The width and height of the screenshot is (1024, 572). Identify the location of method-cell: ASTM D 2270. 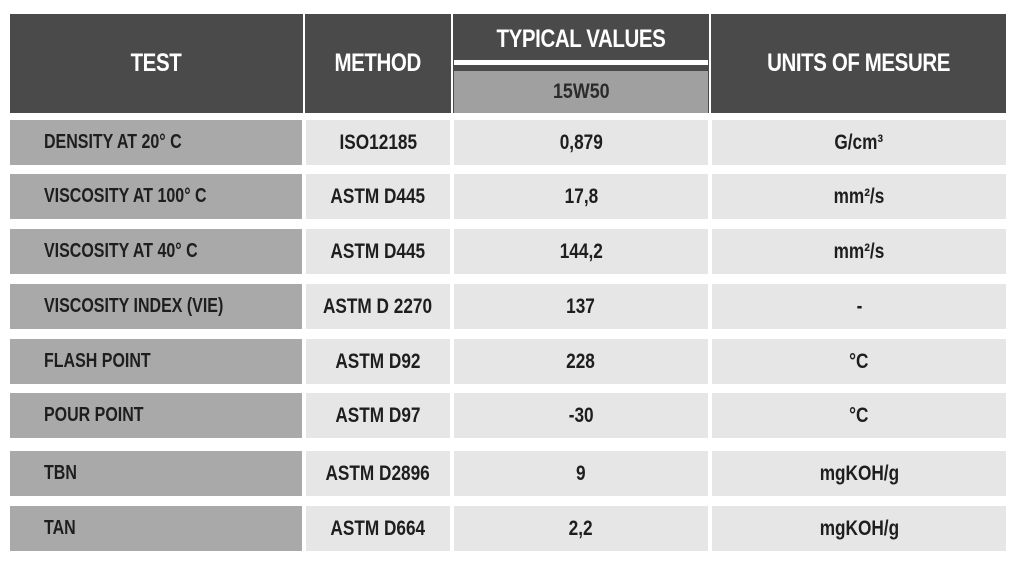
(378, 306).